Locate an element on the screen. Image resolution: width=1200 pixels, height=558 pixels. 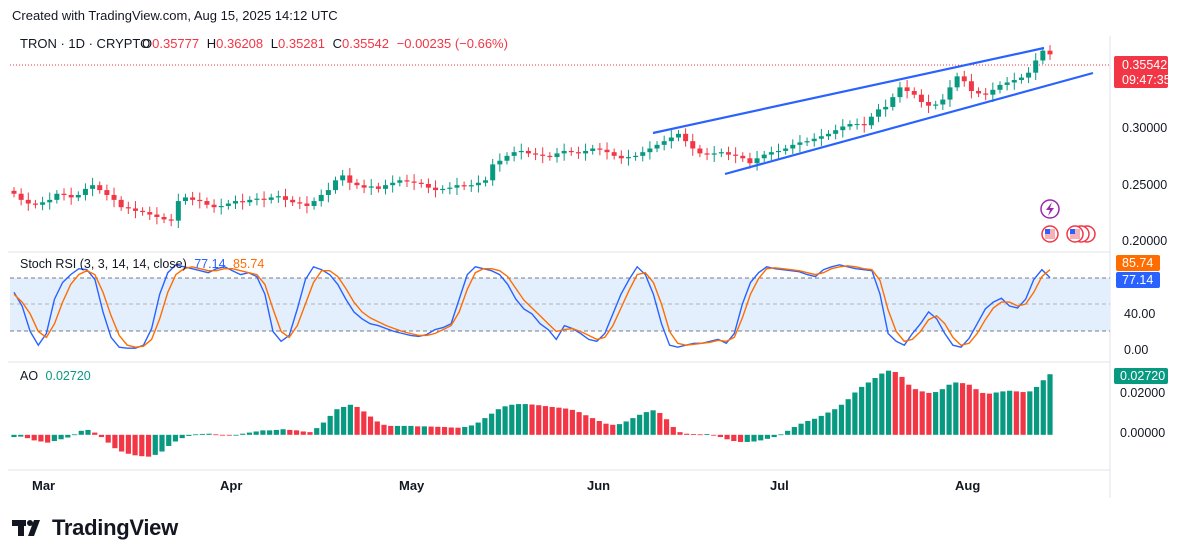
trend-channel-lower is located at coordinates (909, 123).